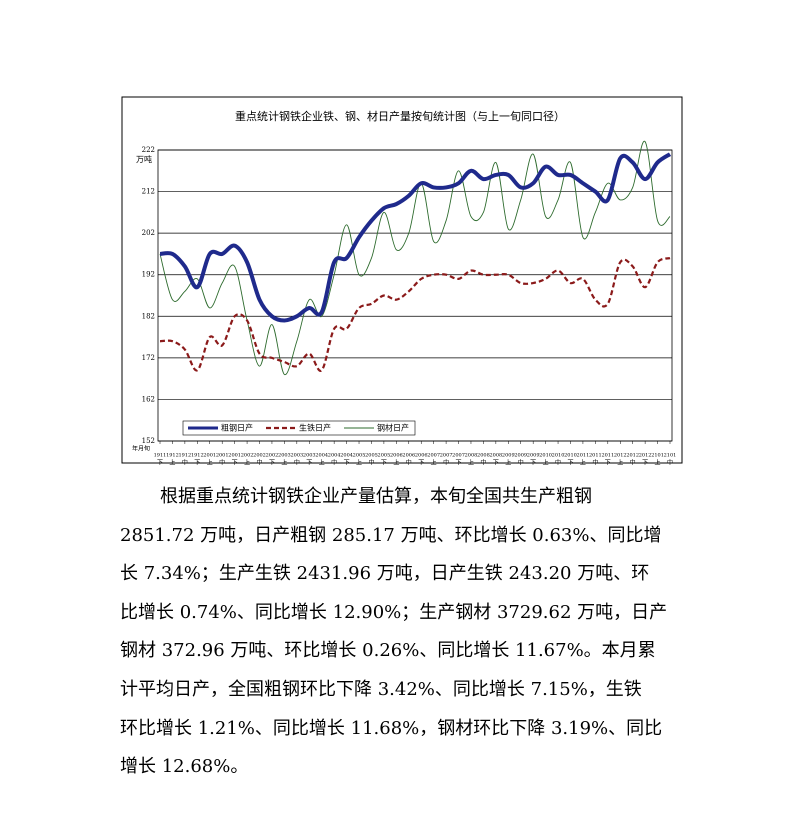 The width and height of the screenshot is (800, 836). Describe the element at coordinates (148, 192) in the screenshot. I see `y-tick-label: 212` at that location.